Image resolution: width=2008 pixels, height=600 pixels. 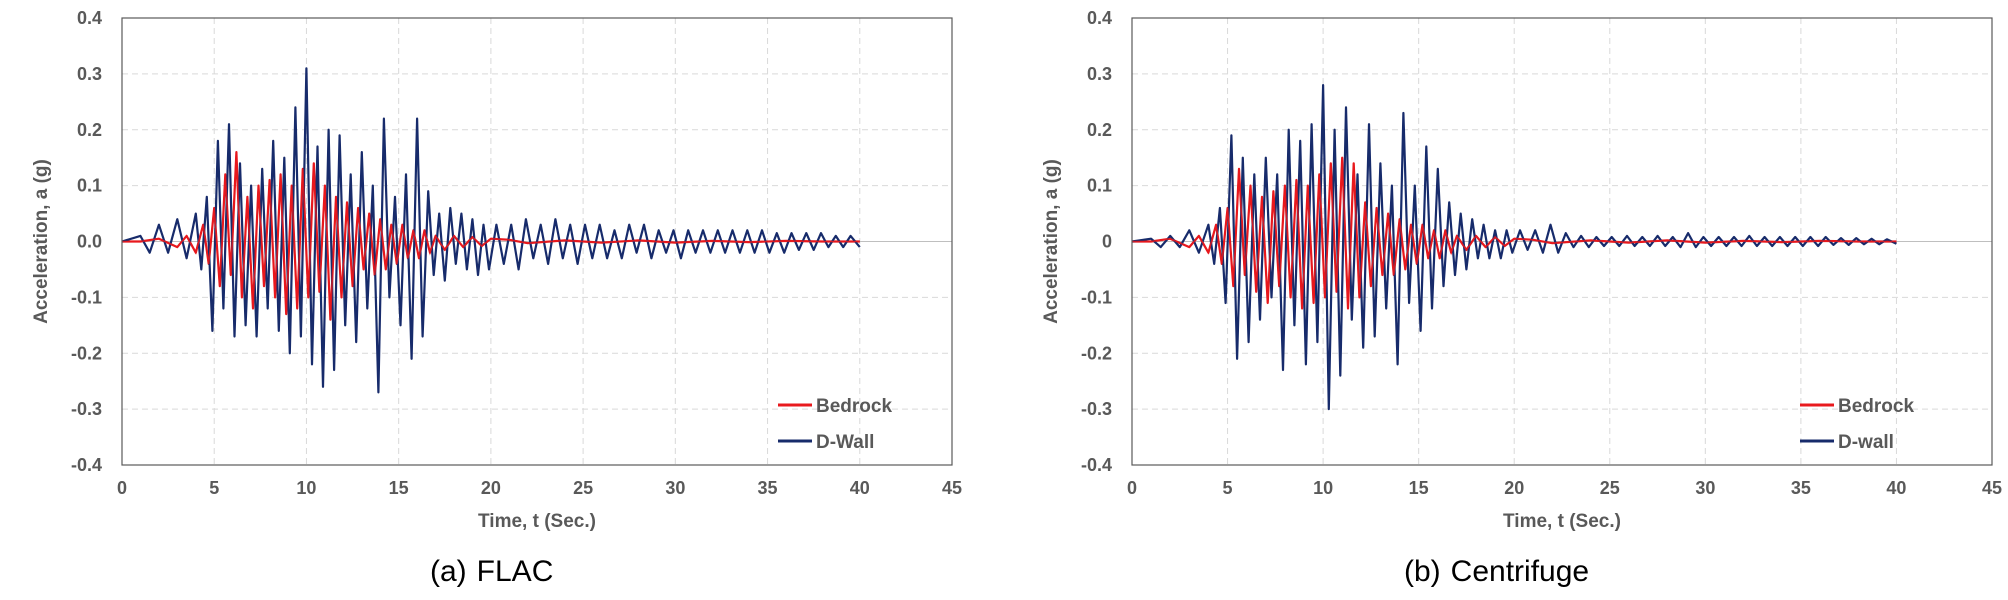 What do you see at coordinates (845, 442) in the screenshot?
I see `legend-label-d-wall: D-Wall` at bounding box center [845, 442].